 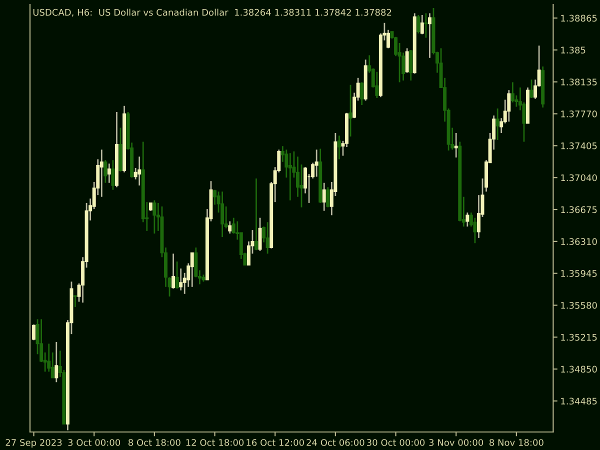 What do you see at coordinates (579, 273) in the screenshot?
I see `y-tick-label: 1.35945` at bounding box center [579, 273].